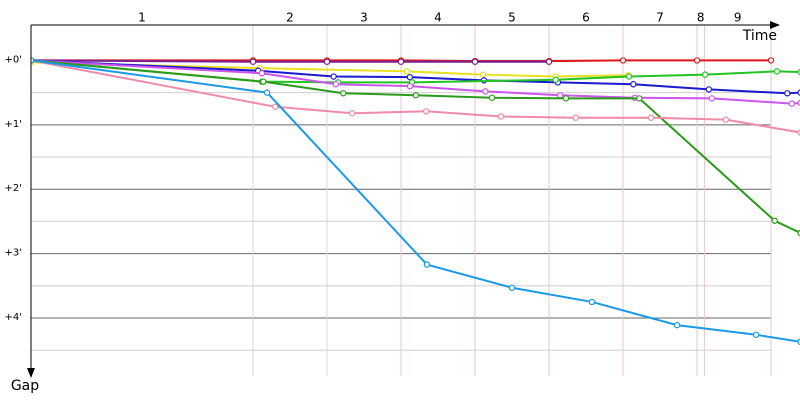 The height and width of the screenshot is (400, 800). Describe the element at coordinates (738, 18) in the screenshot. I see `lap-label: 9` at that location.